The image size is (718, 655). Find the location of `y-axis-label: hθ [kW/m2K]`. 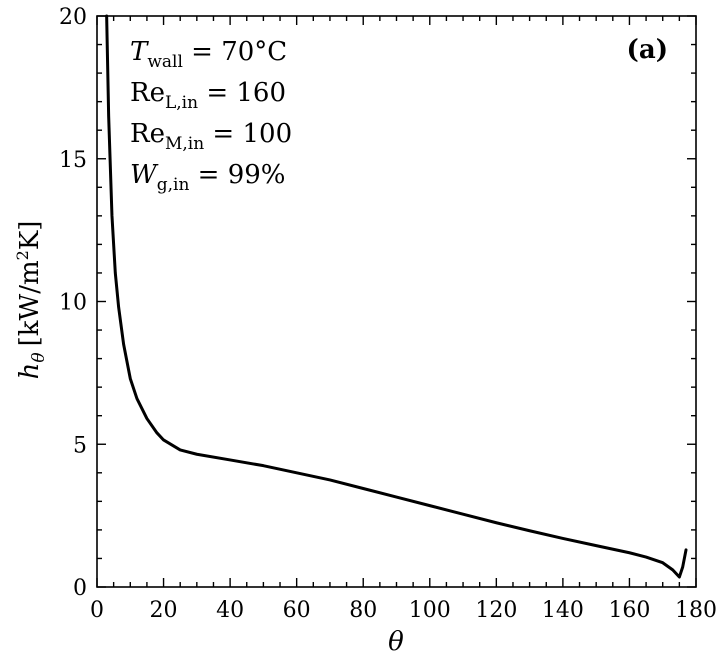

y-axis-label: hθ [kW/m2K] is located at coordinates (31, 300).